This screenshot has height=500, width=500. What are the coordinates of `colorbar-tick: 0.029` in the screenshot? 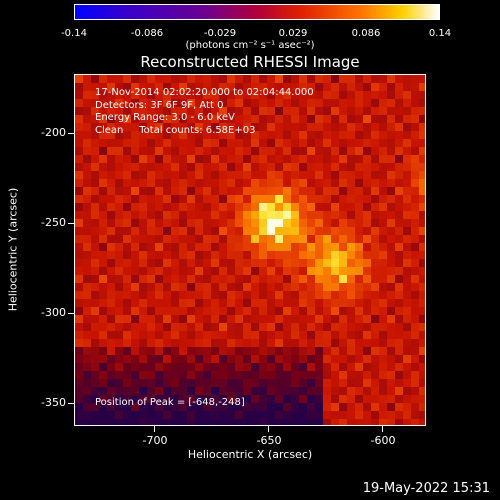 It's located at (293, 33).